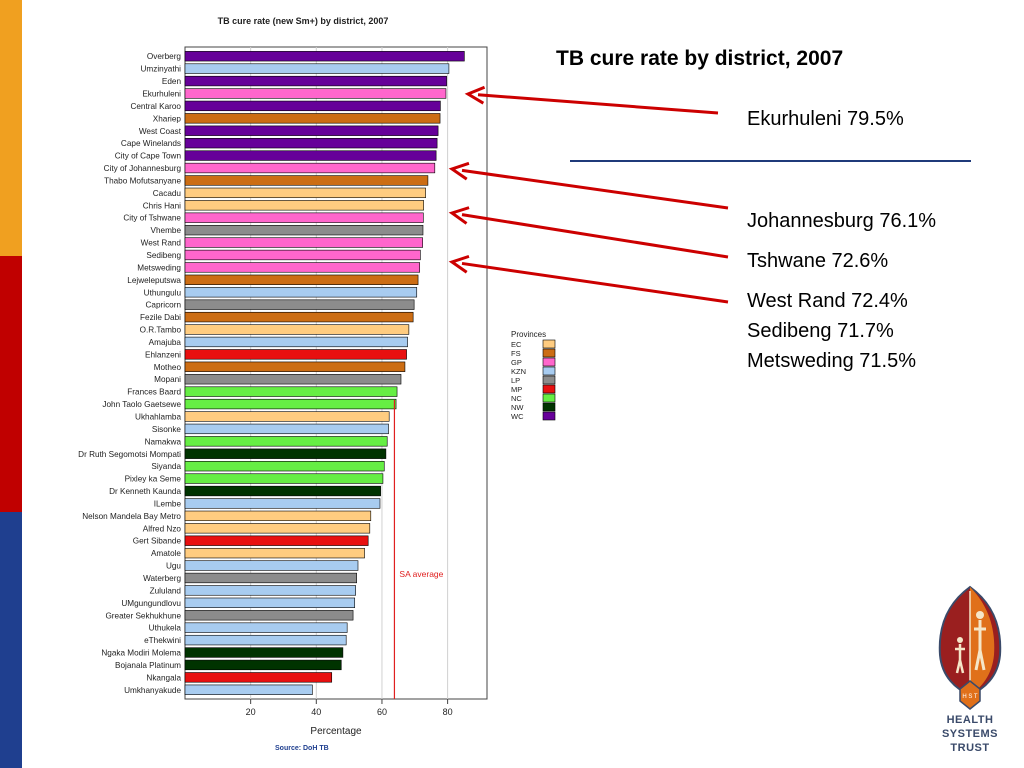  I want to click on category-label-dr-kenneth-kaunda: Dr Kenneth Kaunda, so click(145, 491).